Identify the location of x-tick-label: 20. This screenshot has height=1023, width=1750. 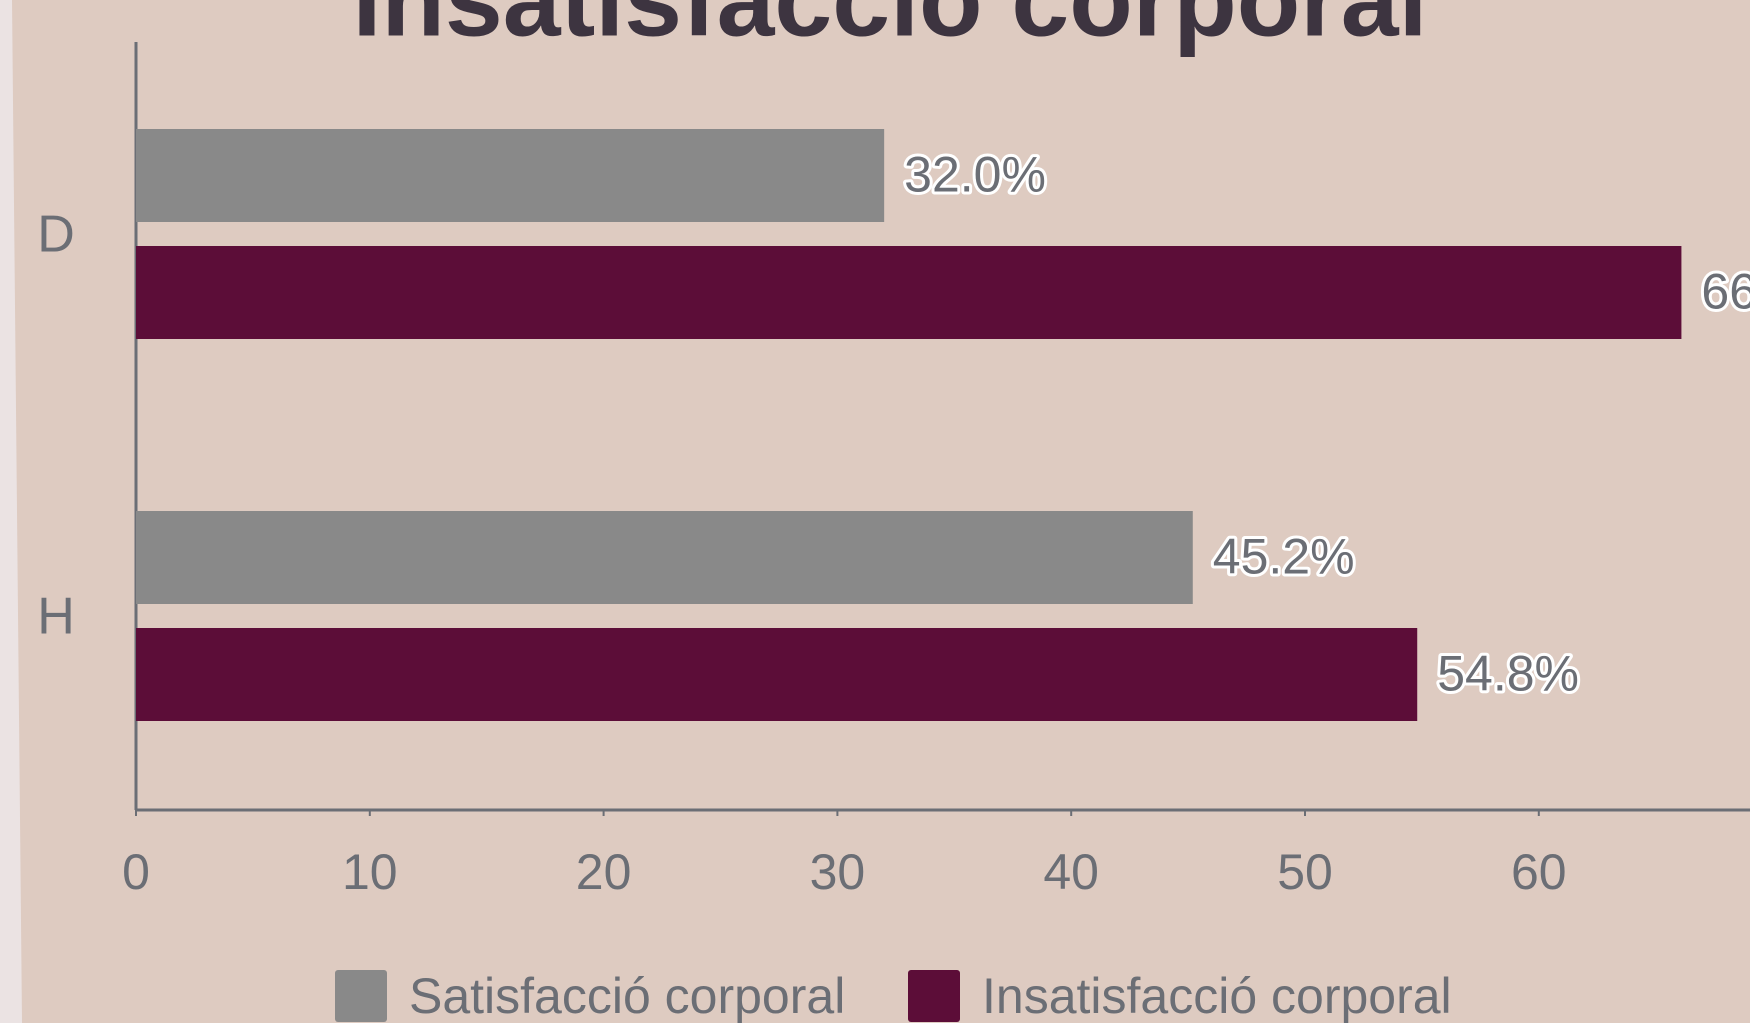
(604, 872).